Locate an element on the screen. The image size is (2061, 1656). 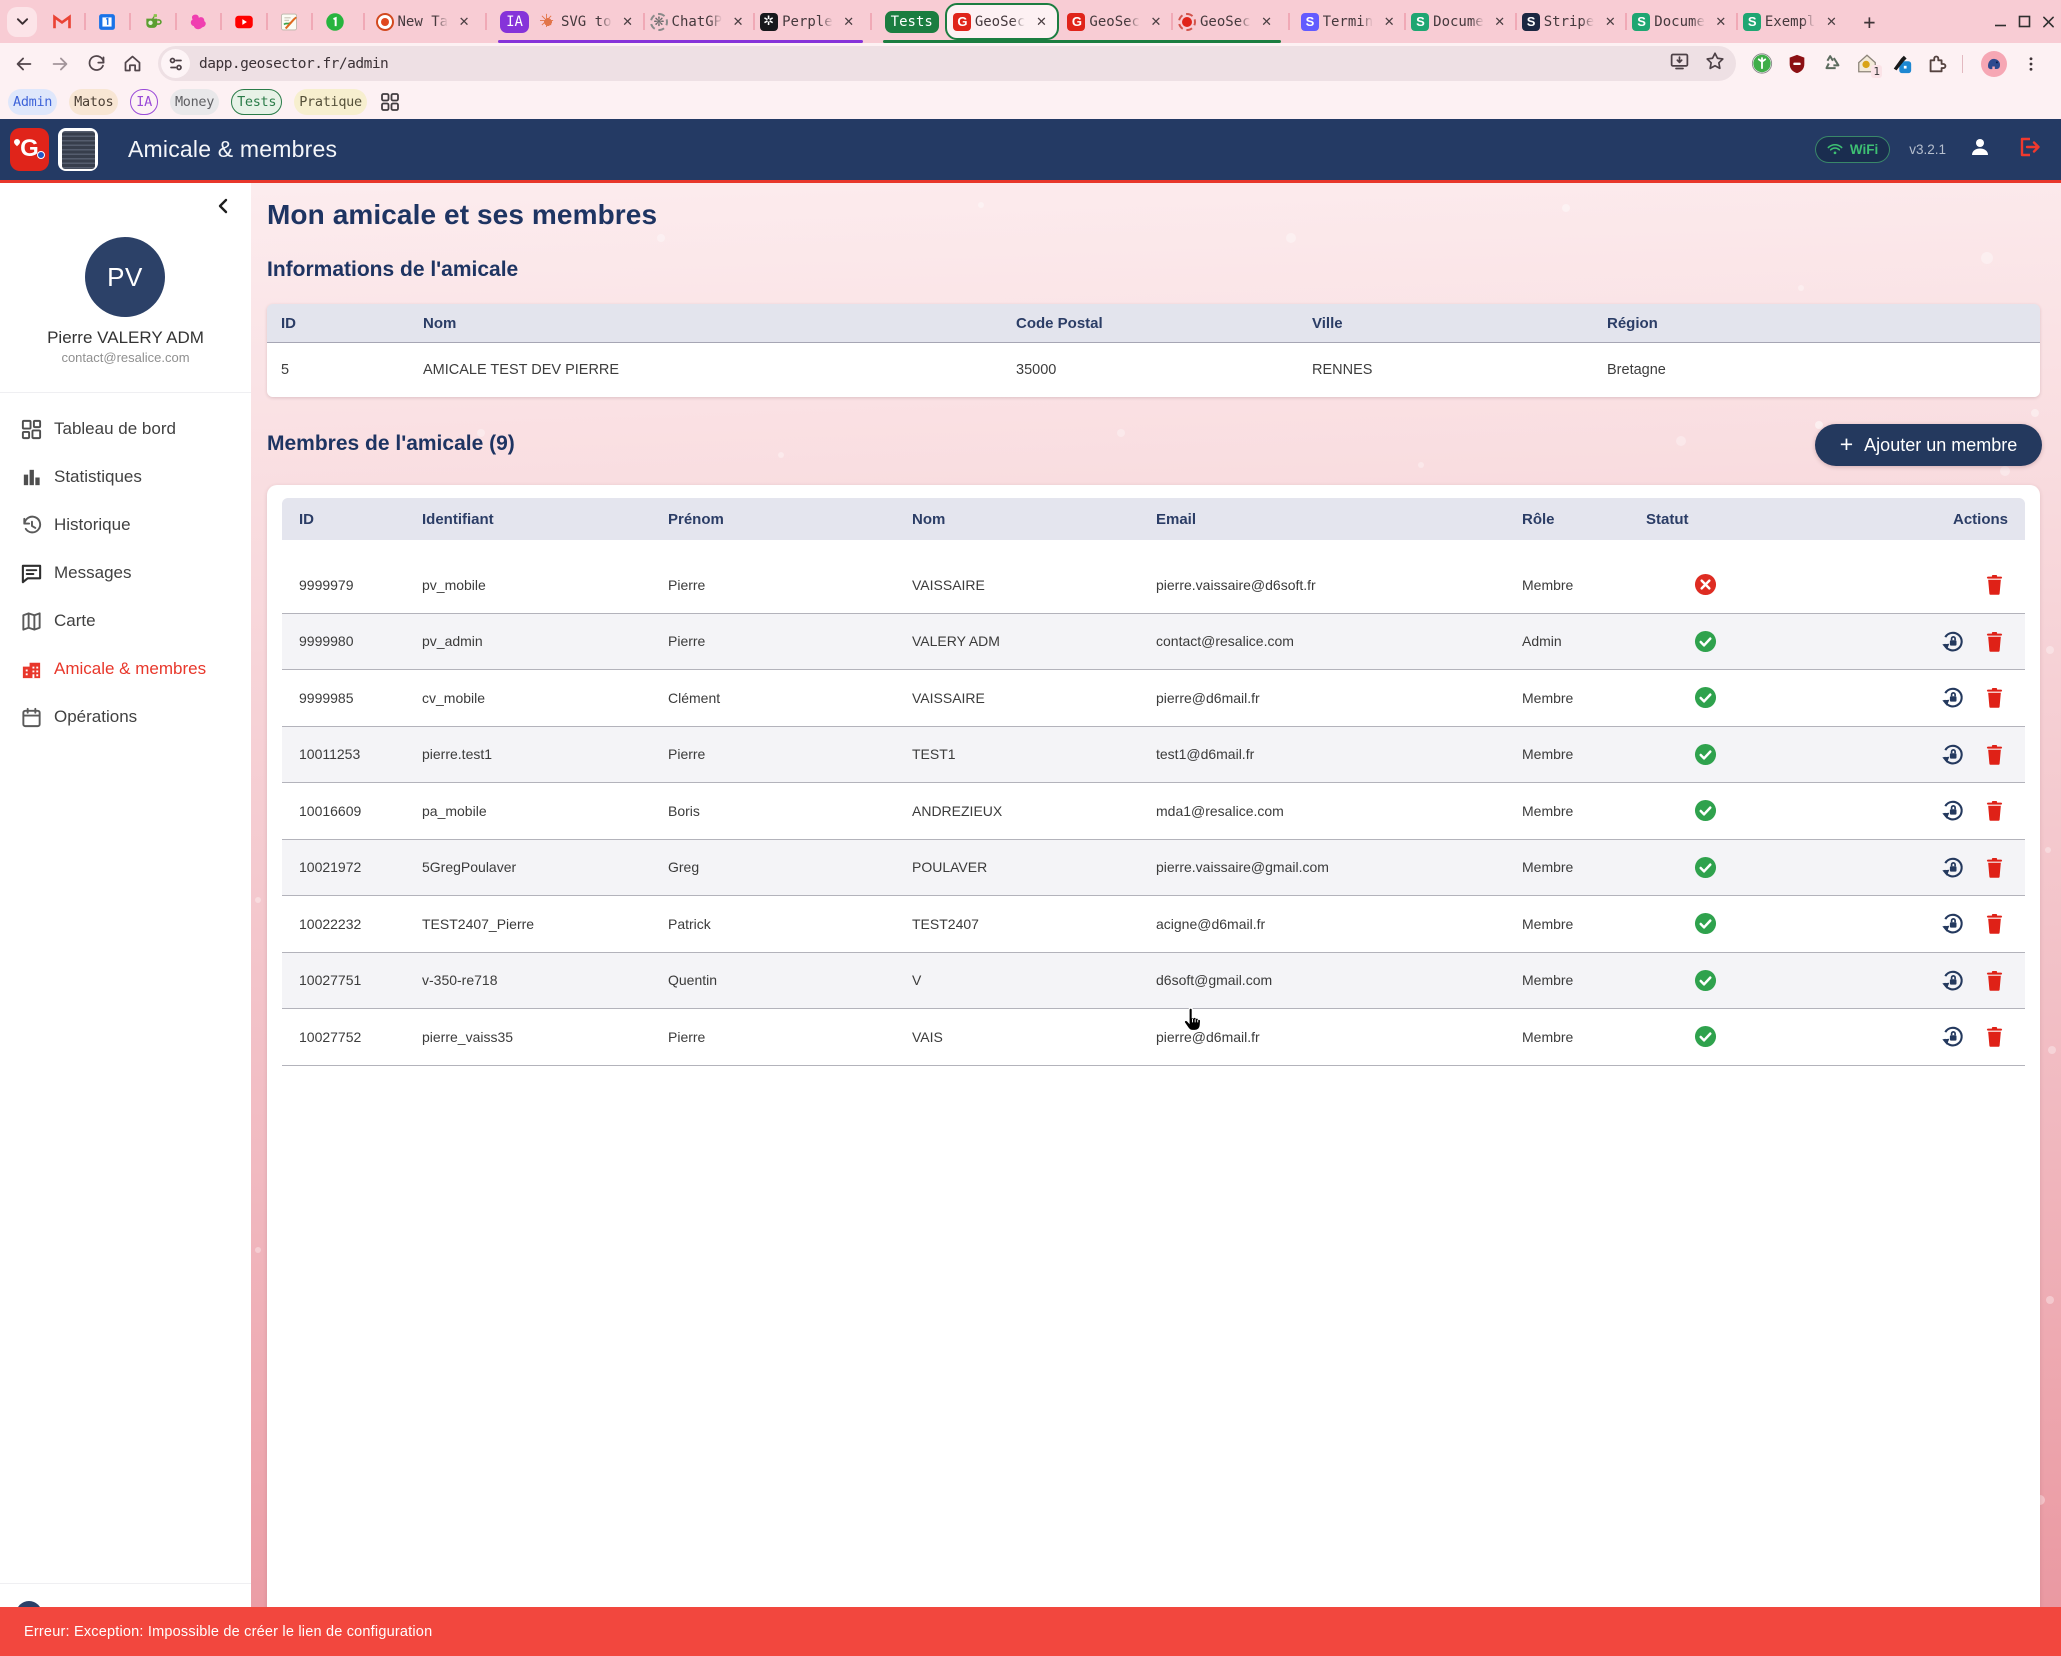
bookmark-chip: Money is located at coordinates (194, 101).